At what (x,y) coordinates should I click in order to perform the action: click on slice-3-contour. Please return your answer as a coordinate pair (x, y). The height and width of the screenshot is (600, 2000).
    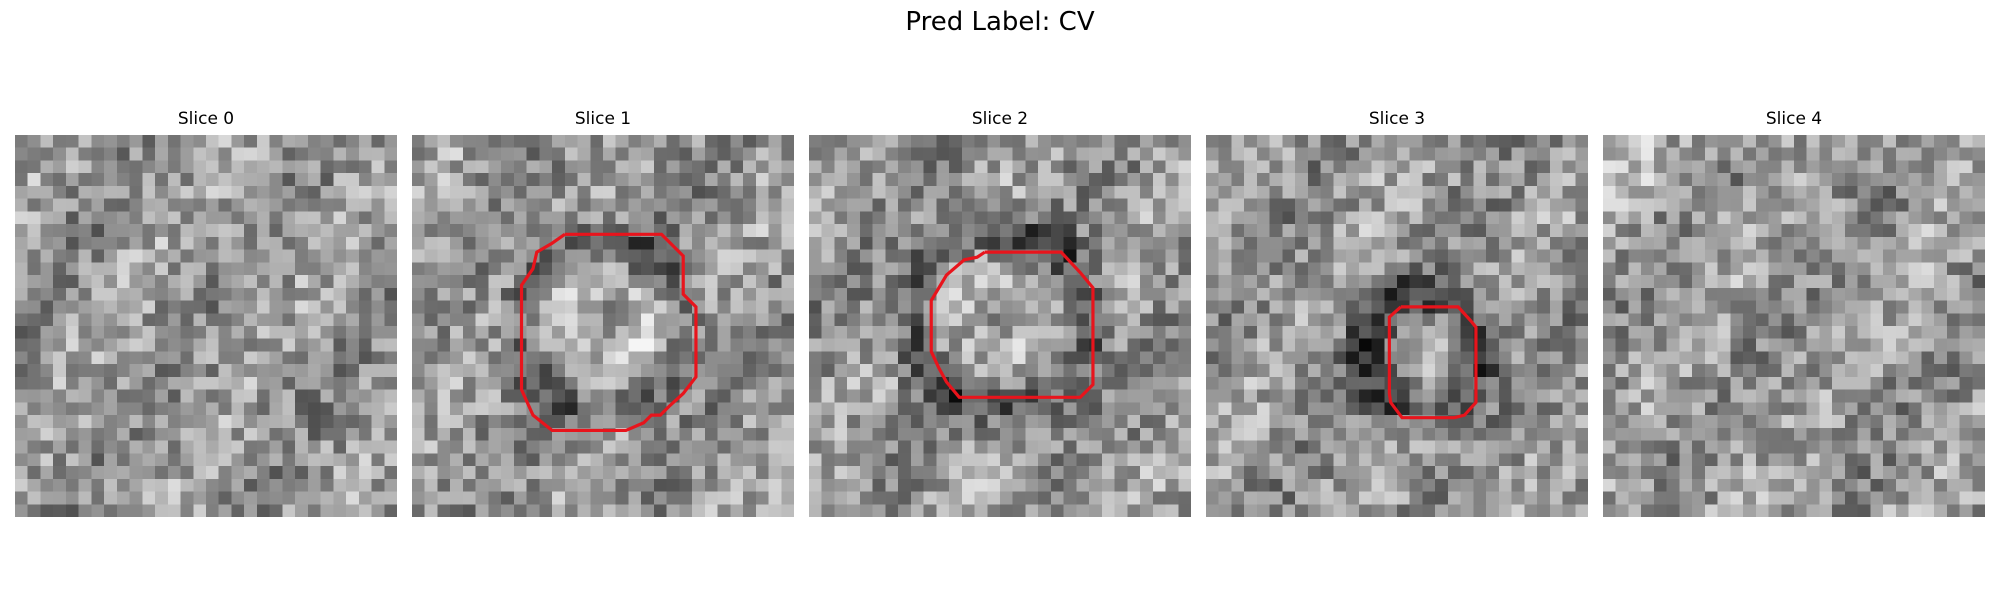
    Looking at the image, I should click on (1432, 362).